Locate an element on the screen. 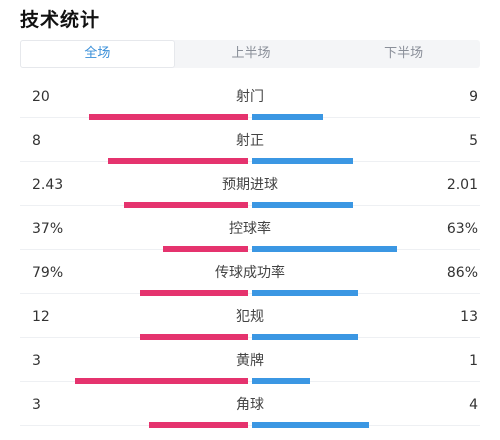 This screenshot has height=440, width=500. away-value: 86% is located at coordinates (462, 273).